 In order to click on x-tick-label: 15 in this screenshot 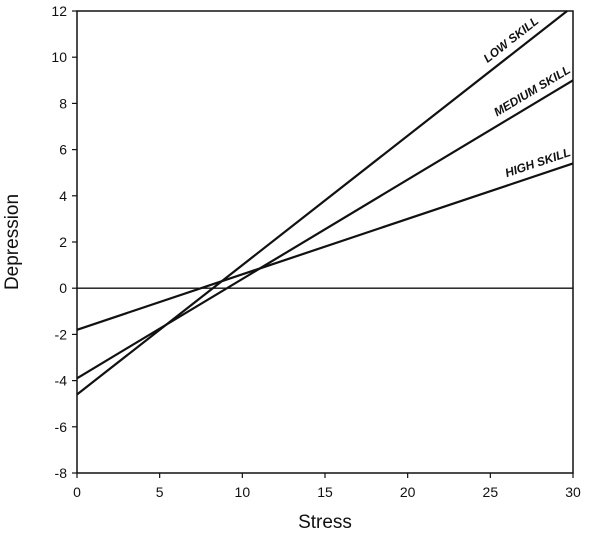, I will do `click(325, 492)`.